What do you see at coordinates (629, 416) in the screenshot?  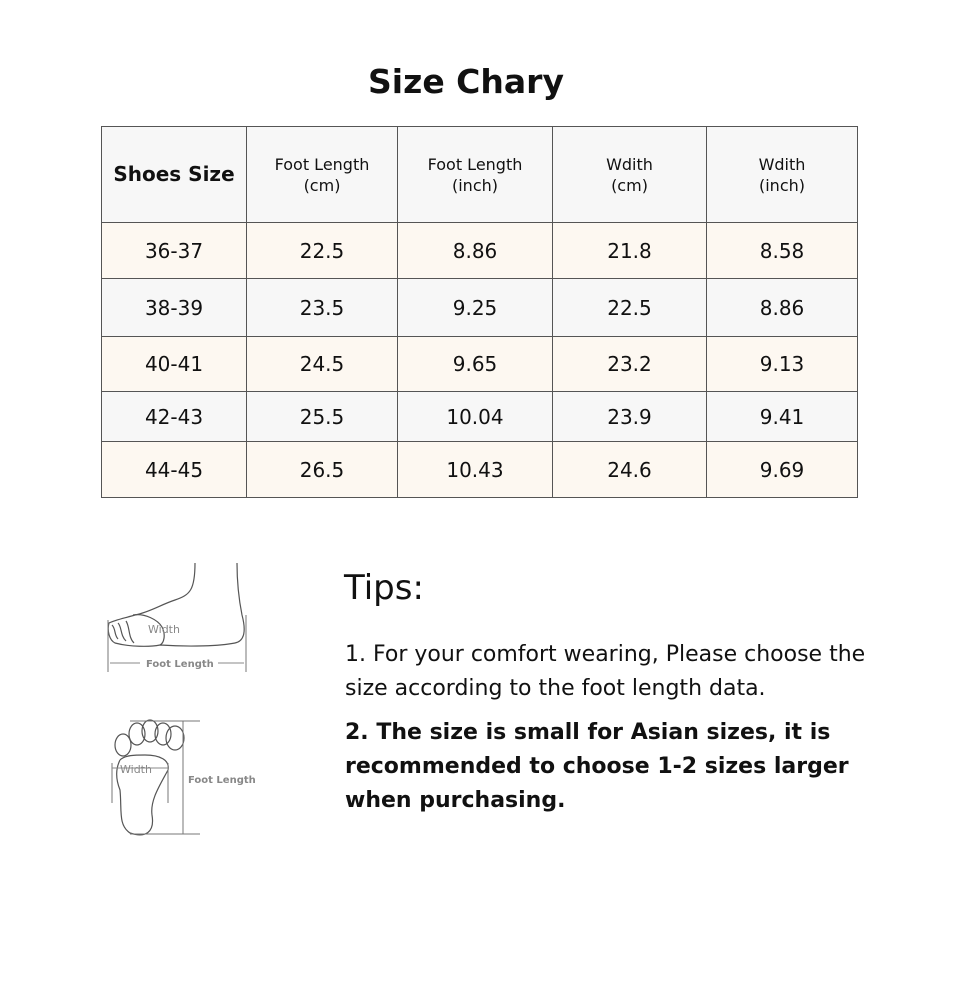 I see `cell: 23.9` at bounding box center [629, 416].